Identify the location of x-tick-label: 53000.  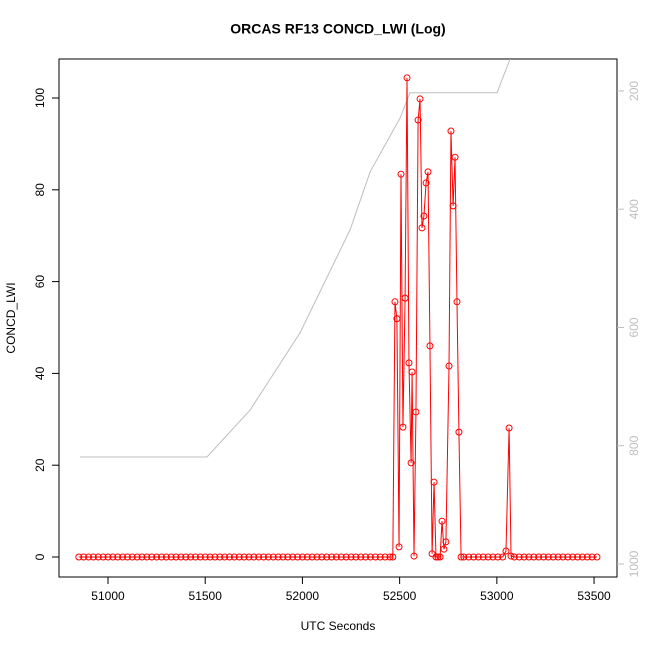
(497, 596).